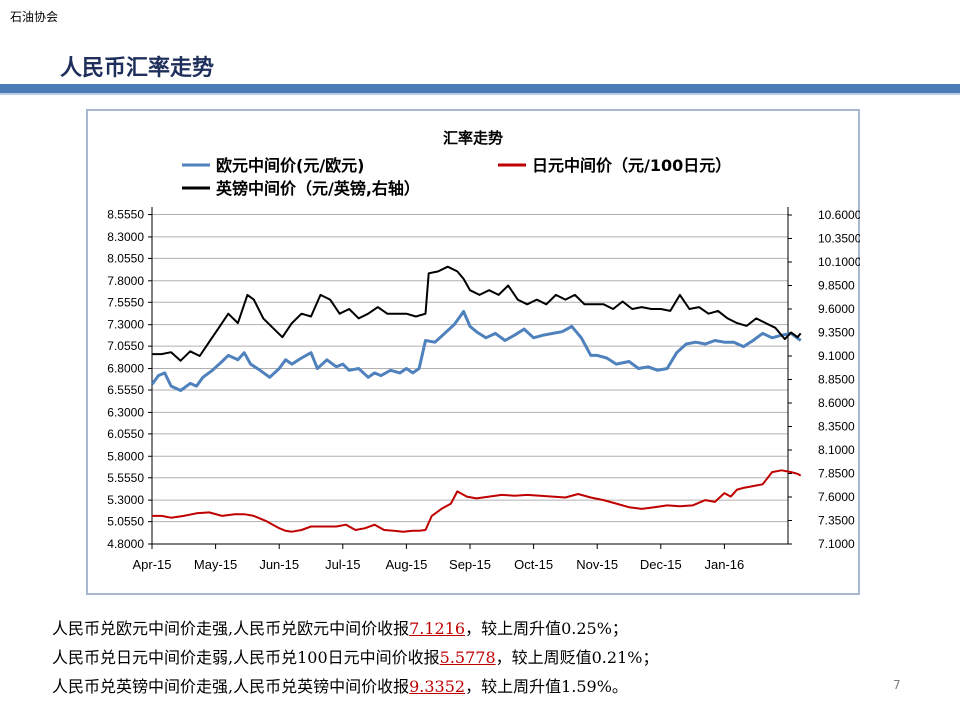 This screenshot has height=720, width=960. What do you see at coordinates (836, 309) in the screenshot?
I see `y-right-tick-label: 9.6000` at bounding box center [836, 309].